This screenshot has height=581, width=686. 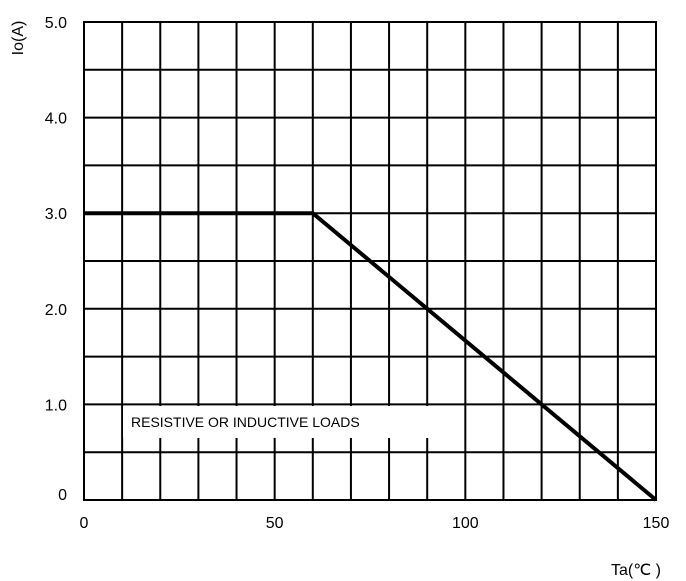 What do you see at coordinates (84, 523) in the screenshot?
I see `x-tick-label: 0` at bounding box center [84, 523].